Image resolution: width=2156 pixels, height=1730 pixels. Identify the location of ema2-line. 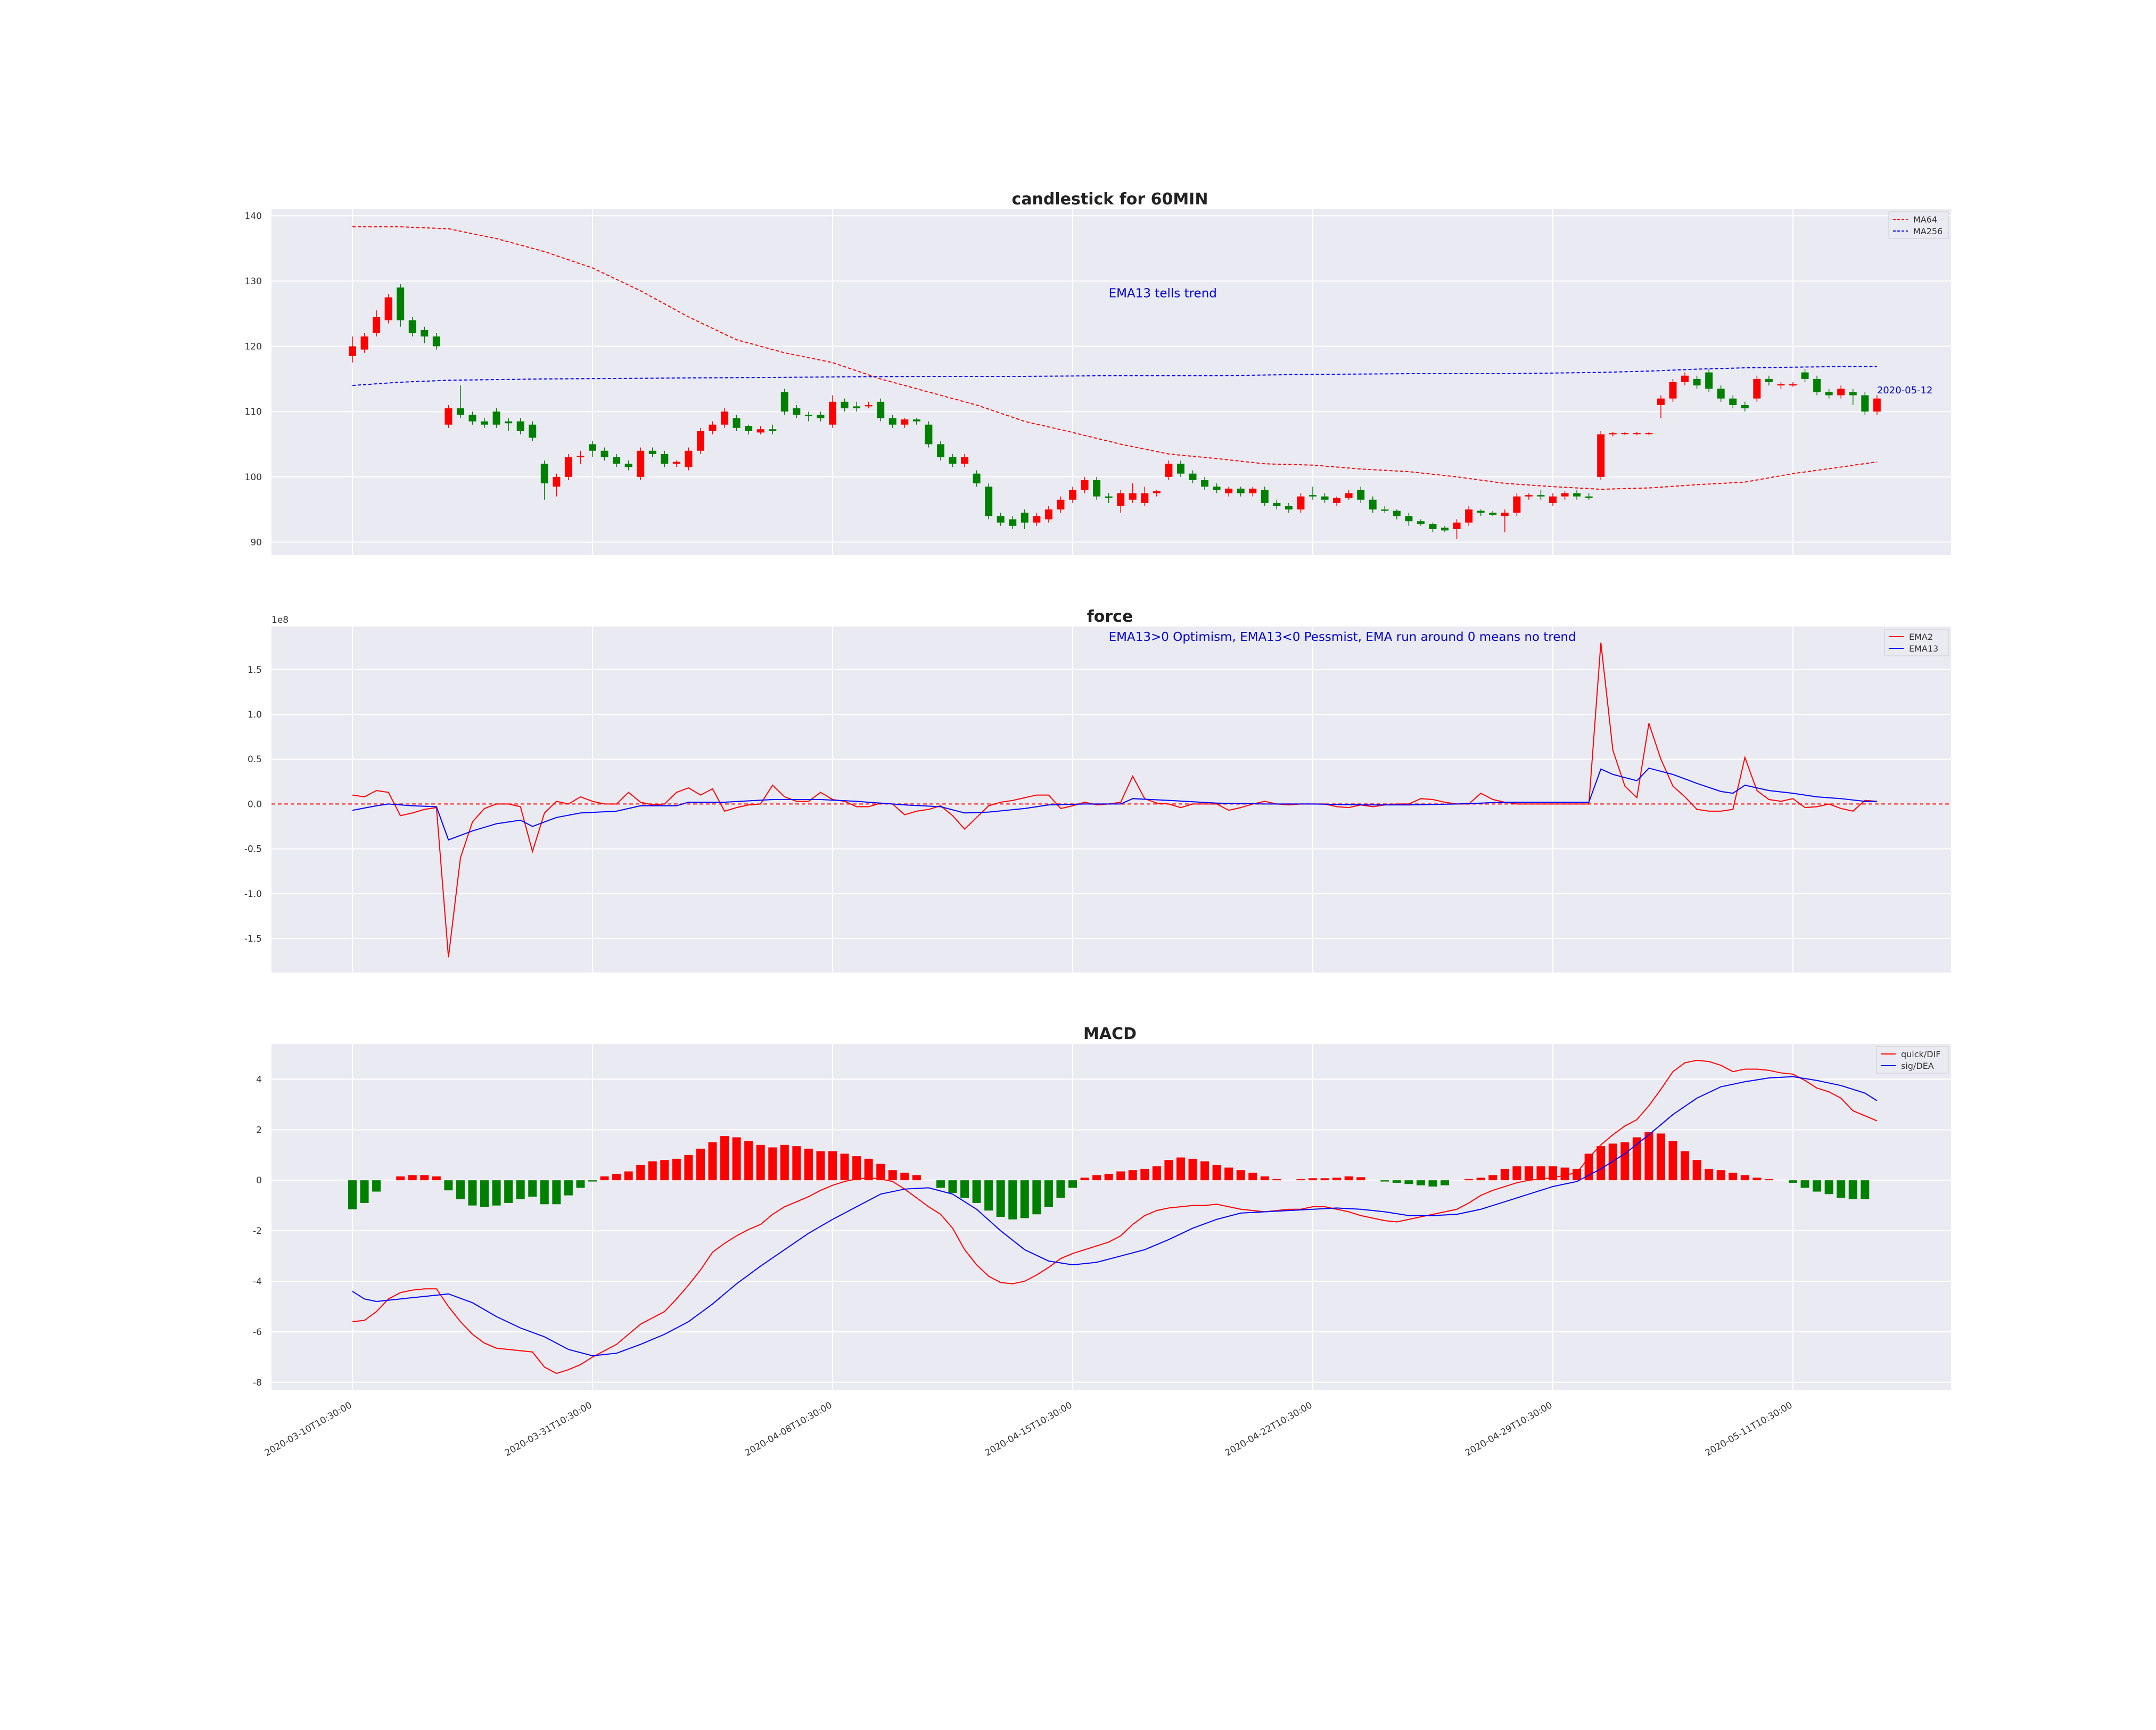
(1114, 800).